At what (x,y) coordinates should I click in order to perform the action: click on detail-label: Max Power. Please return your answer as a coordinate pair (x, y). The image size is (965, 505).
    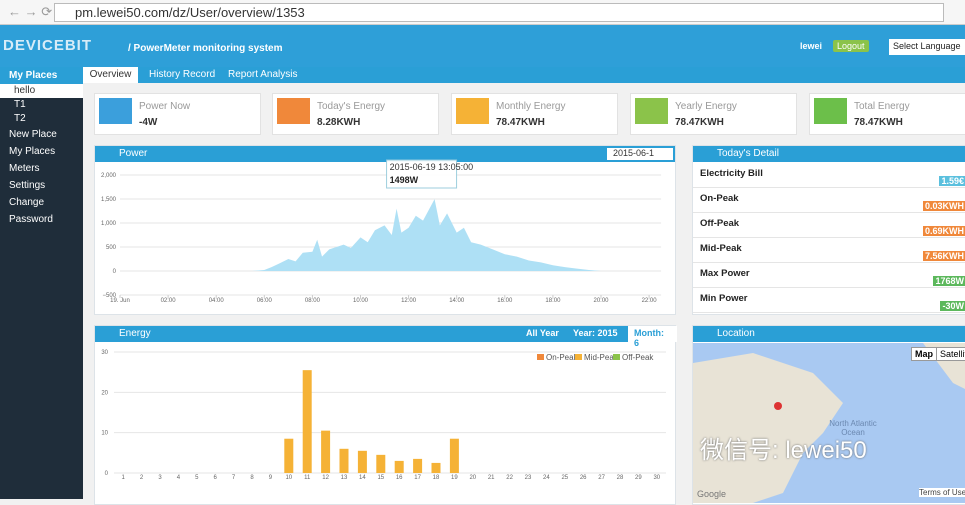
    Looking at the image, I should click on (725, 273).